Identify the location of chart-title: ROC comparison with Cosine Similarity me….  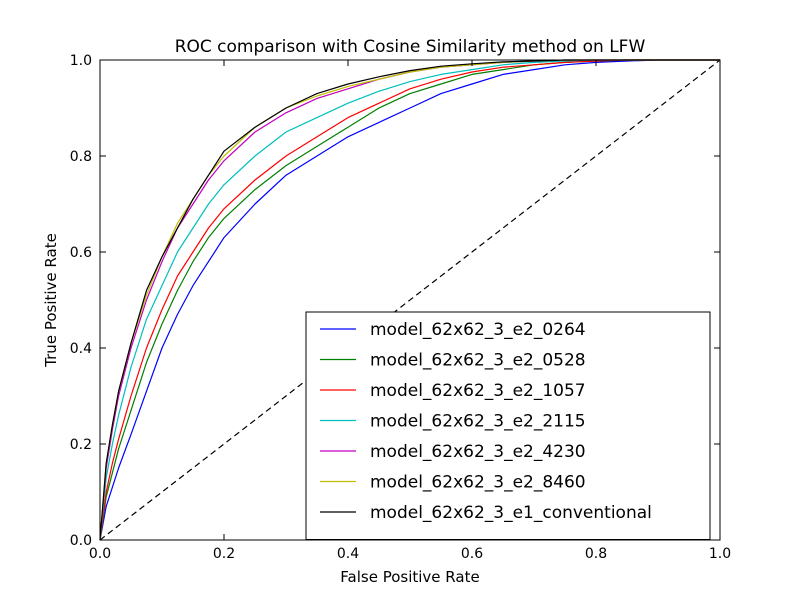
(410, 47).